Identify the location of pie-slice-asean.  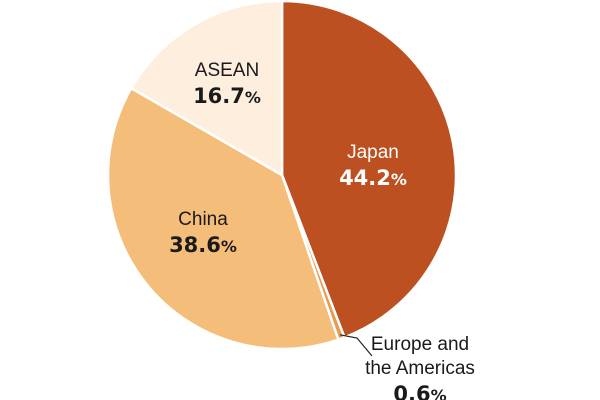
(206, 88).